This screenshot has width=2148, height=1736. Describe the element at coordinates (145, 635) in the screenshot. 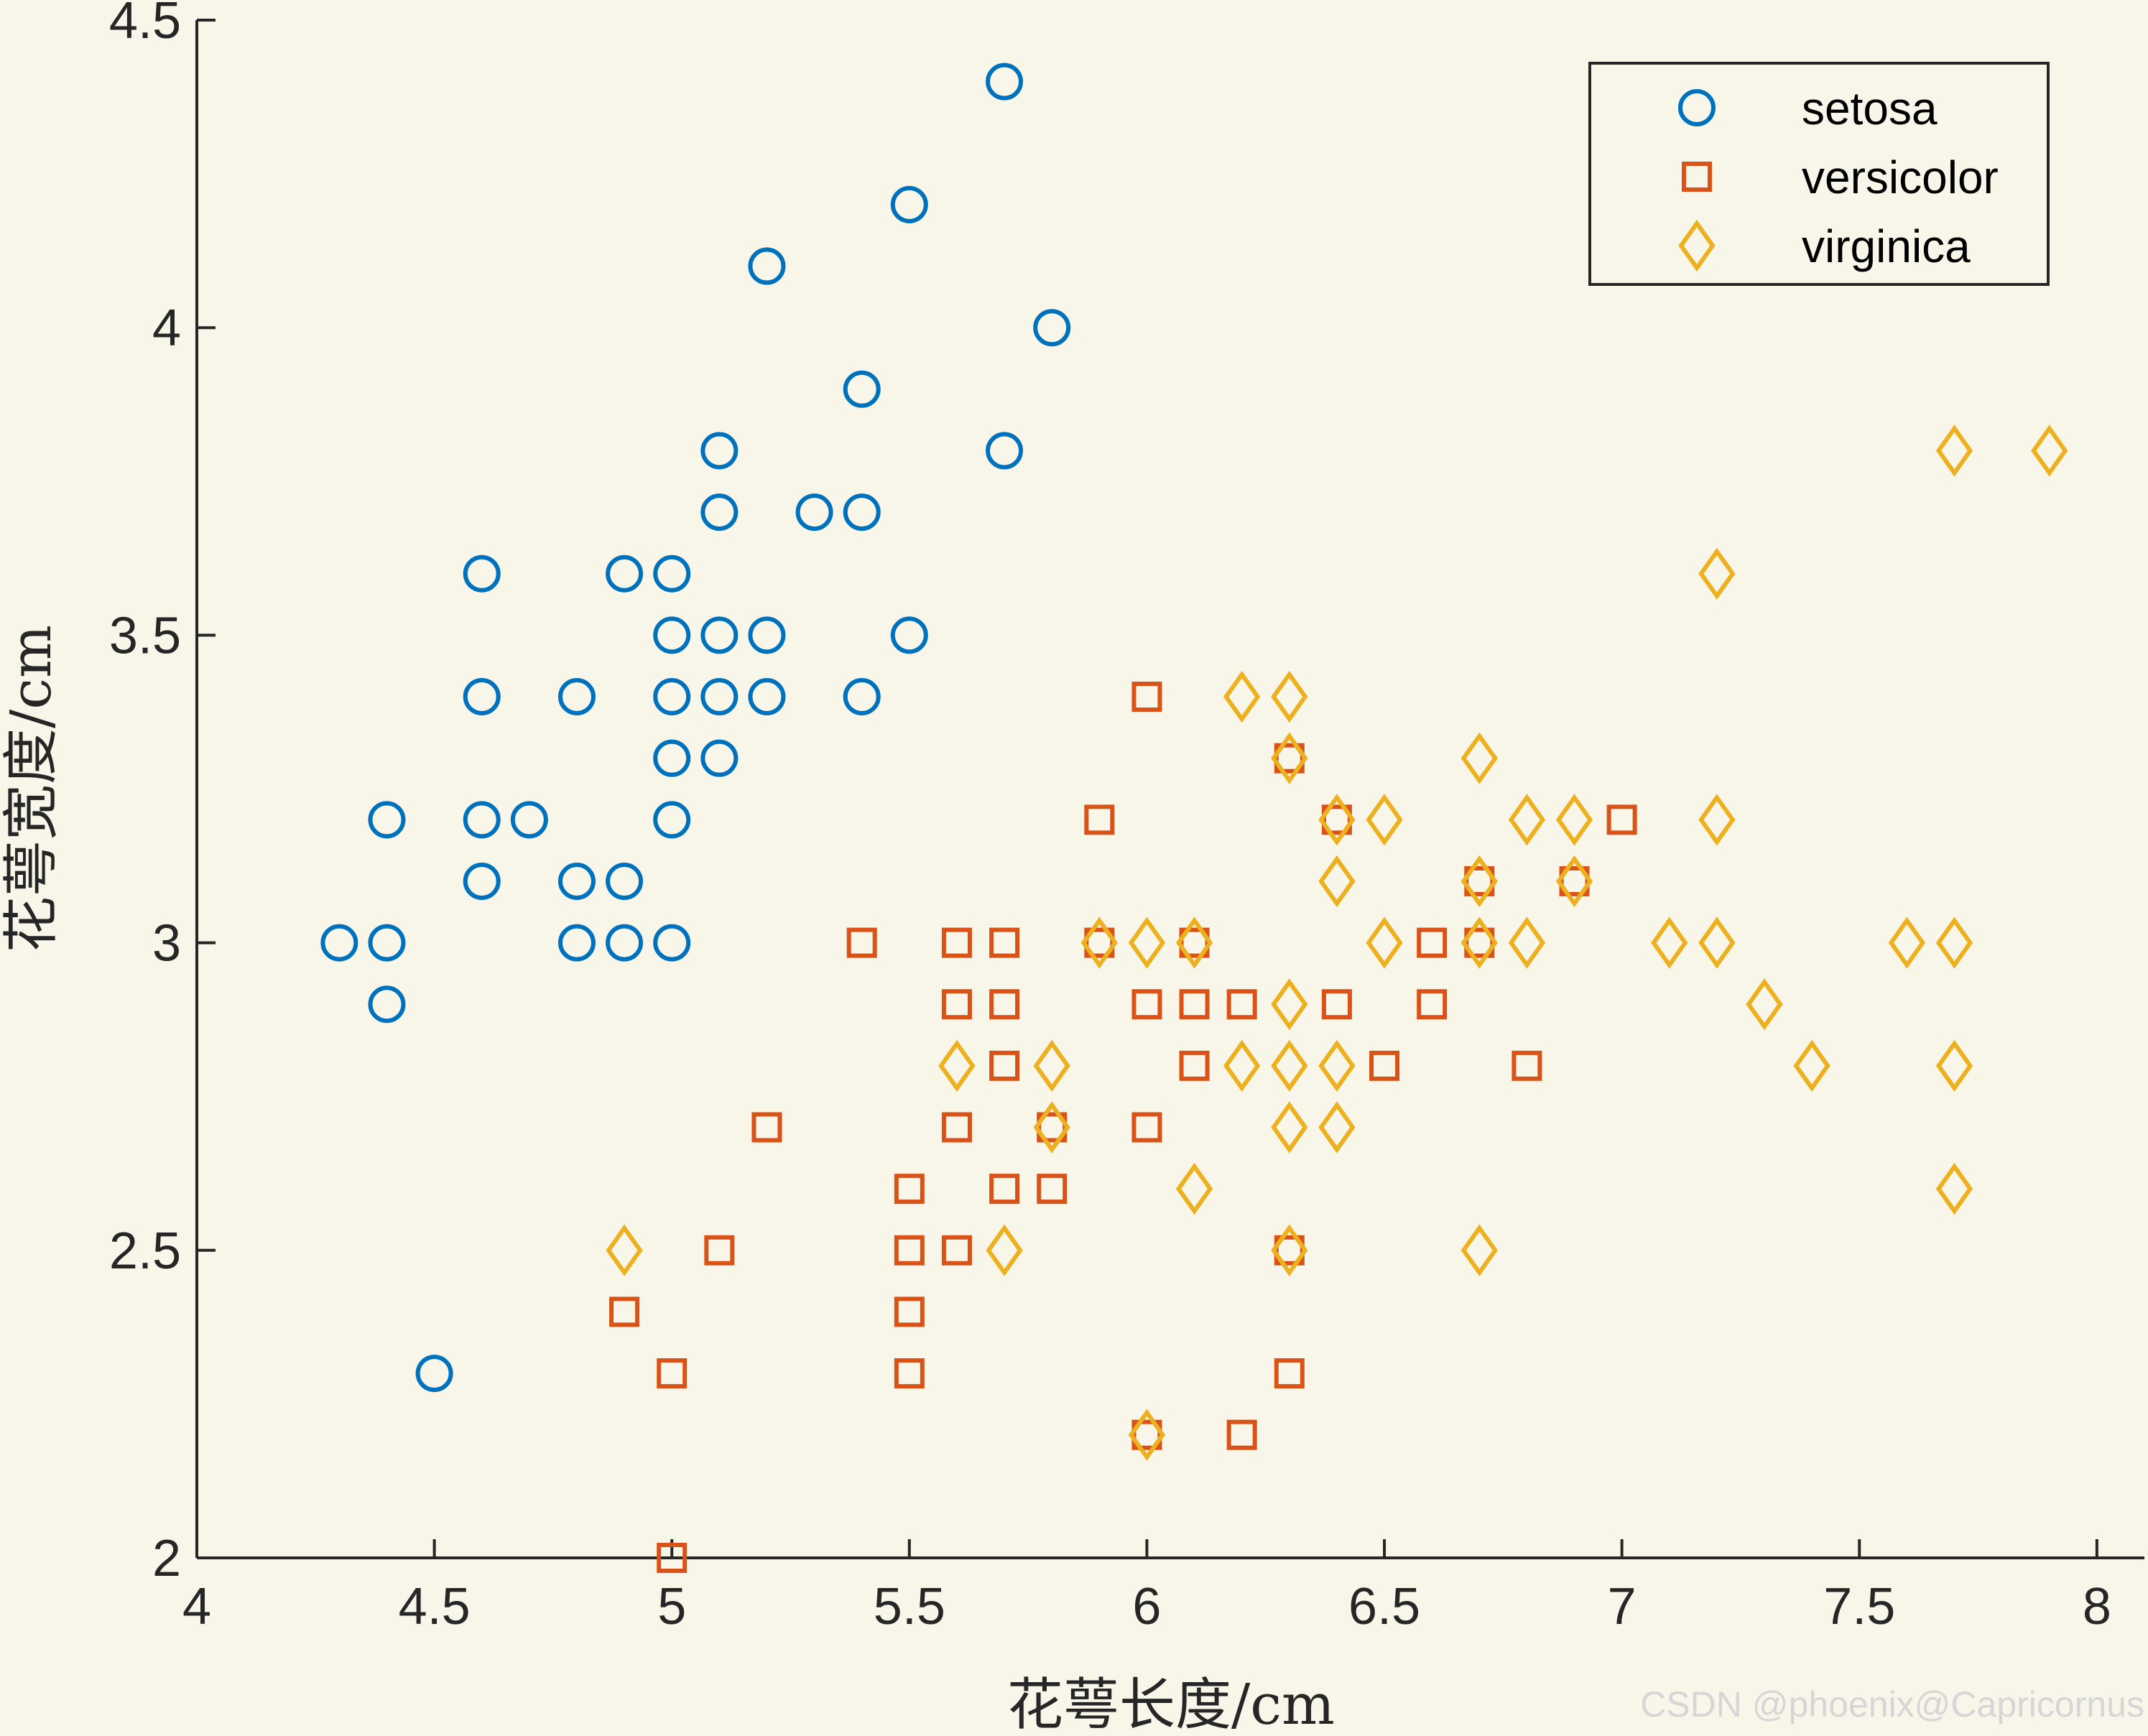

I see `y-tick-label-3: 3.5` at that location.